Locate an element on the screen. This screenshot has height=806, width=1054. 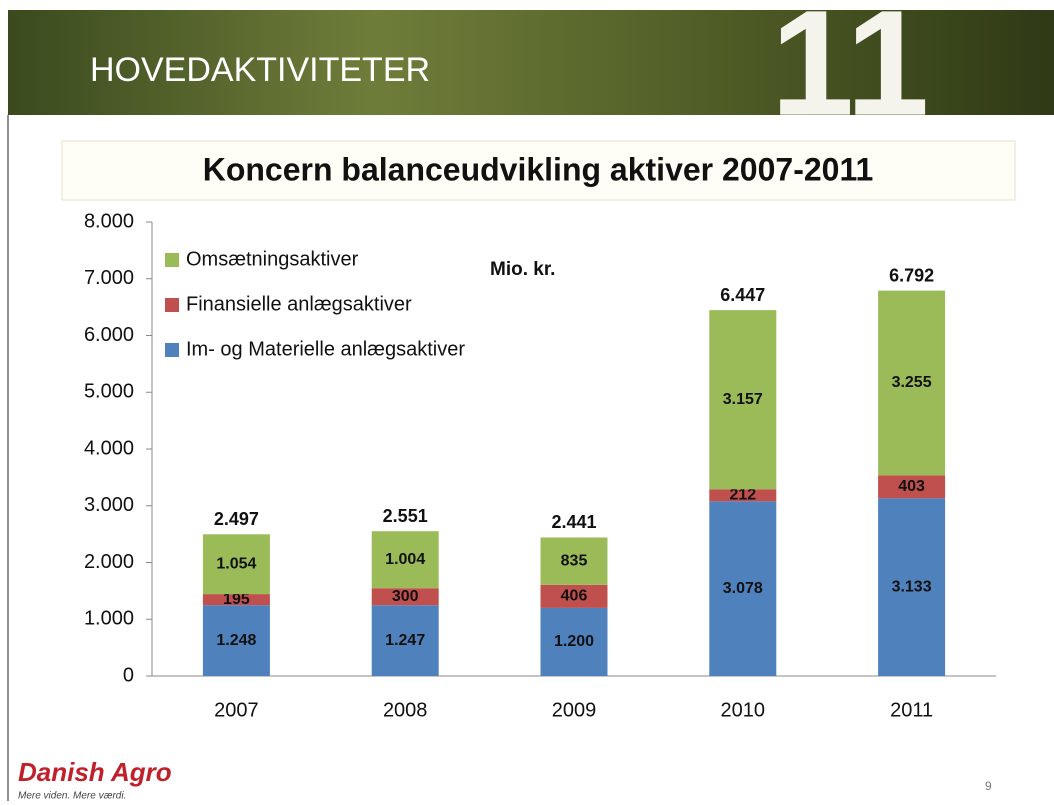
tagline: Mere viden. Mere værdi. is located at coordinates (72, 796).